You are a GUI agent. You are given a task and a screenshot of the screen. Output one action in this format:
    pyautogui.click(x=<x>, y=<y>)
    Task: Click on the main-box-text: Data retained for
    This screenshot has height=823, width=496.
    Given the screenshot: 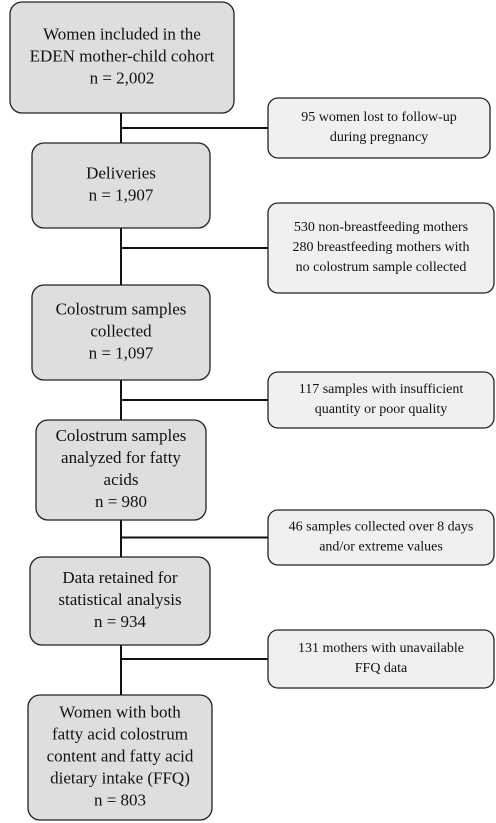 What is the action you would take?
    pyautogui.click(x=119, y=577)
    